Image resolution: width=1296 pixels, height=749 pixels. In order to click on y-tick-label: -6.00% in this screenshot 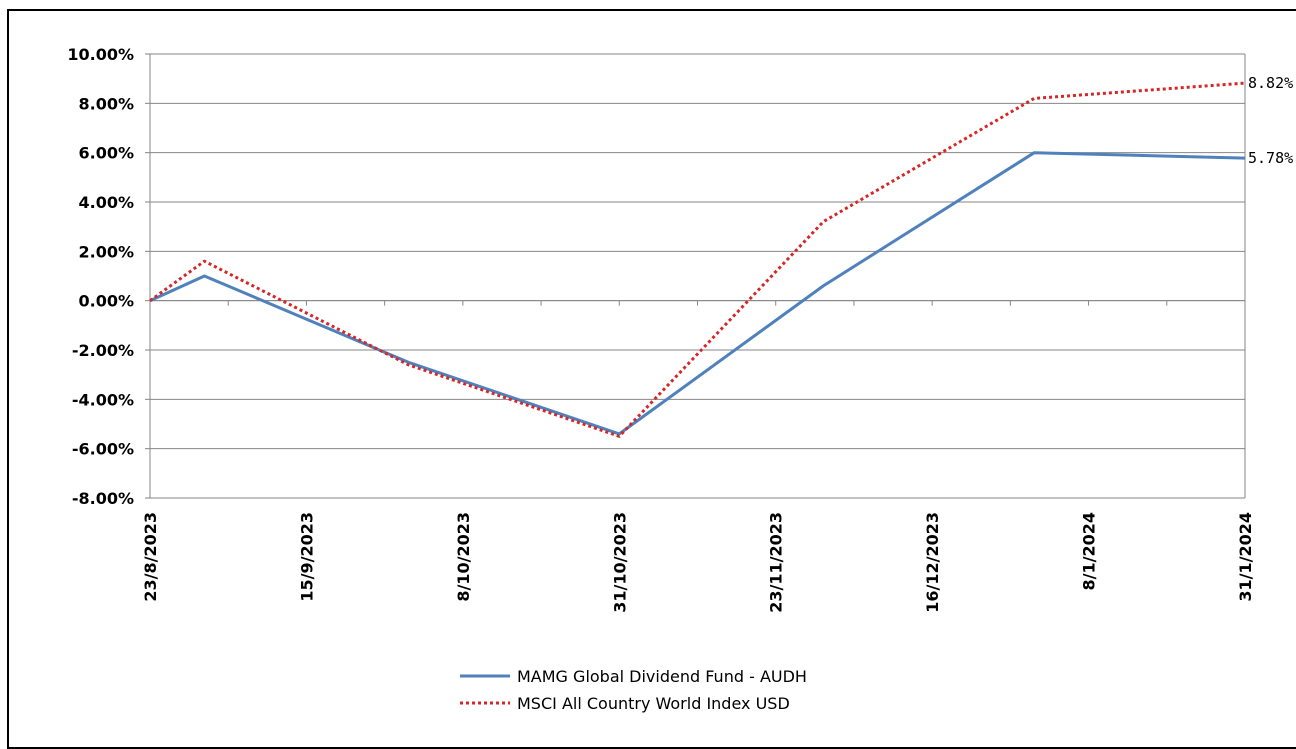, I will do `click(103, 449)`.